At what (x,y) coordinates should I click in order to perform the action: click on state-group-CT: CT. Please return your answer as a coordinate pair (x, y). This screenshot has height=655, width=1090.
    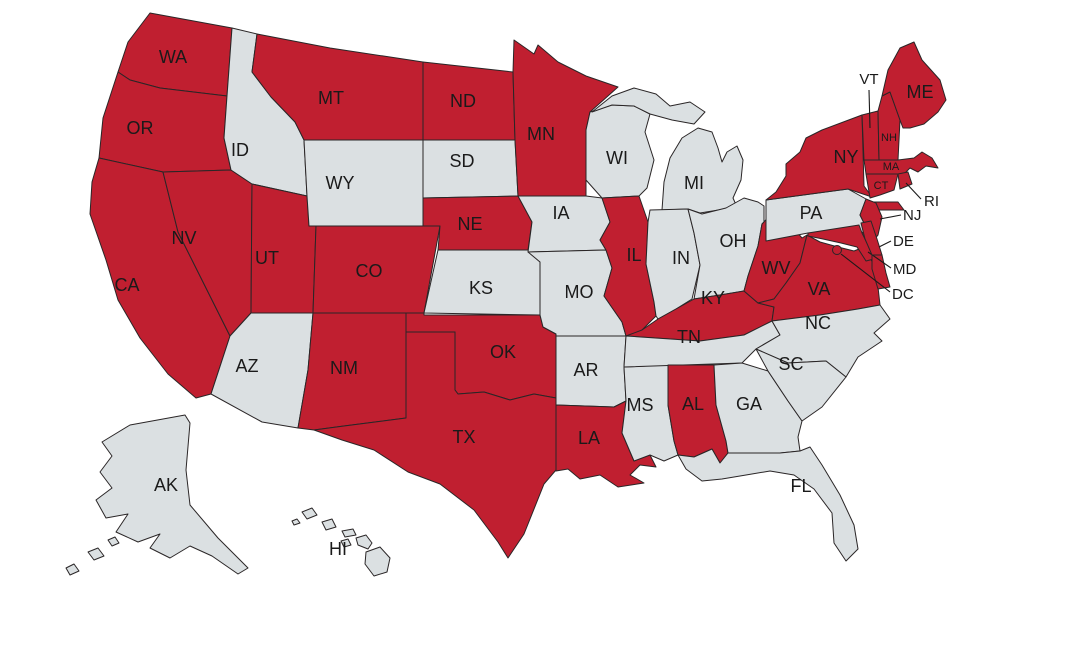
    Looking at the image, I should click on (882, 186).